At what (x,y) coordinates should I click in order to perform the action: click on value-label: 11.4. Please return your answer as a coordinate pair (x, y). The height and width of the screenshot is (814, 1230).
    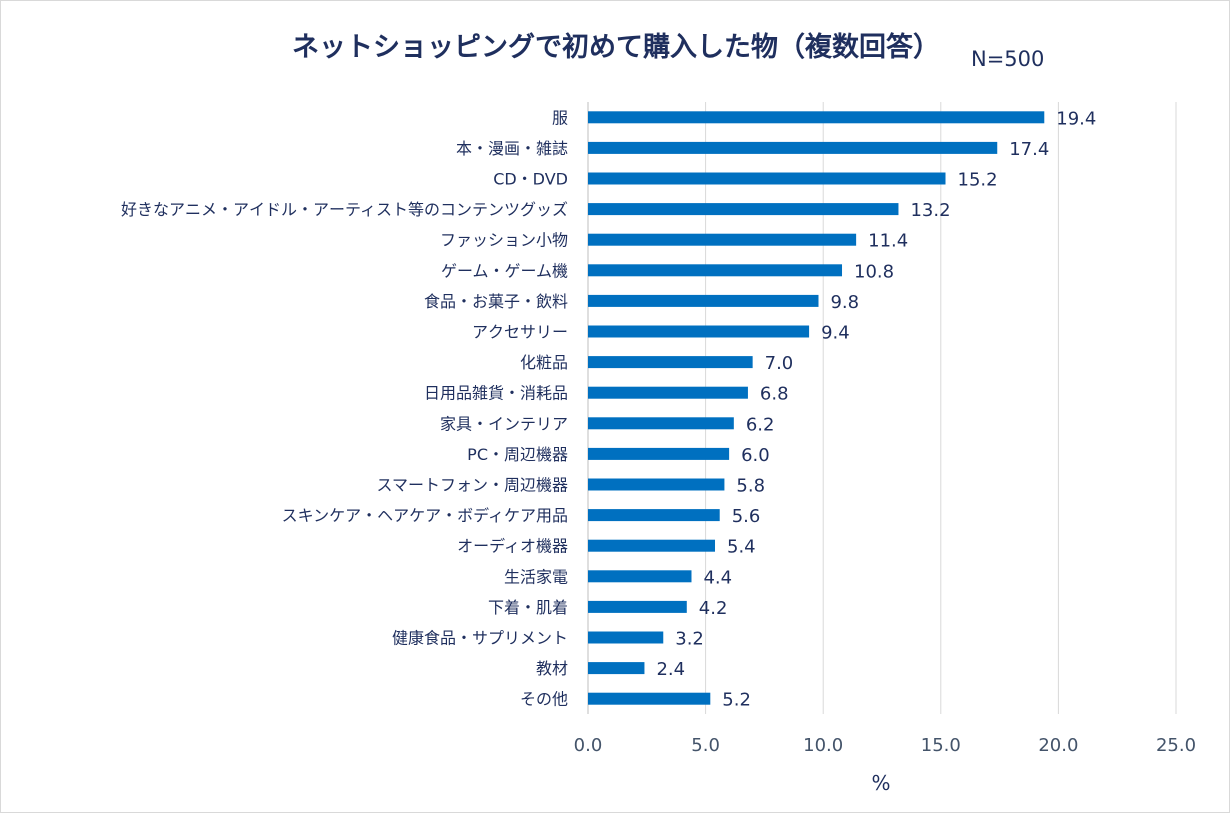
    Looking at the image, I should click on (888, 241).